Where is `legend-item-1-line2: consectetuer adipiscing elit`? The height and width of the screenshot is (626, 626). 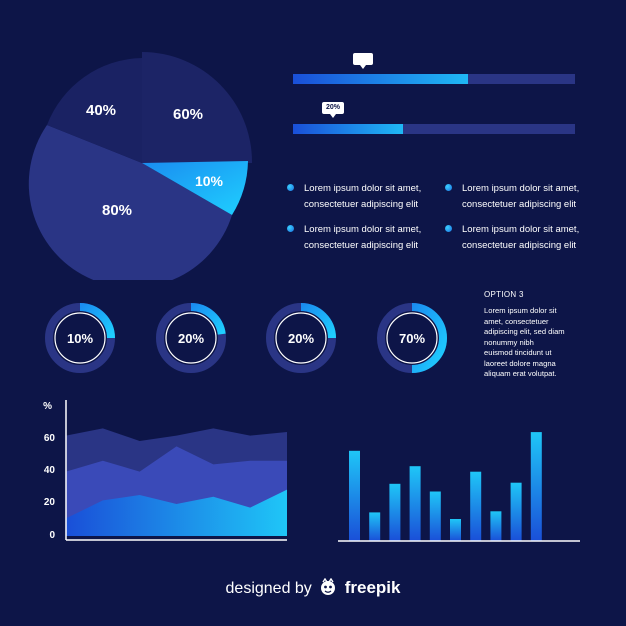 legend-item-1-line2: consectetuer adipiscing elit is located at coordinates (361, 204).